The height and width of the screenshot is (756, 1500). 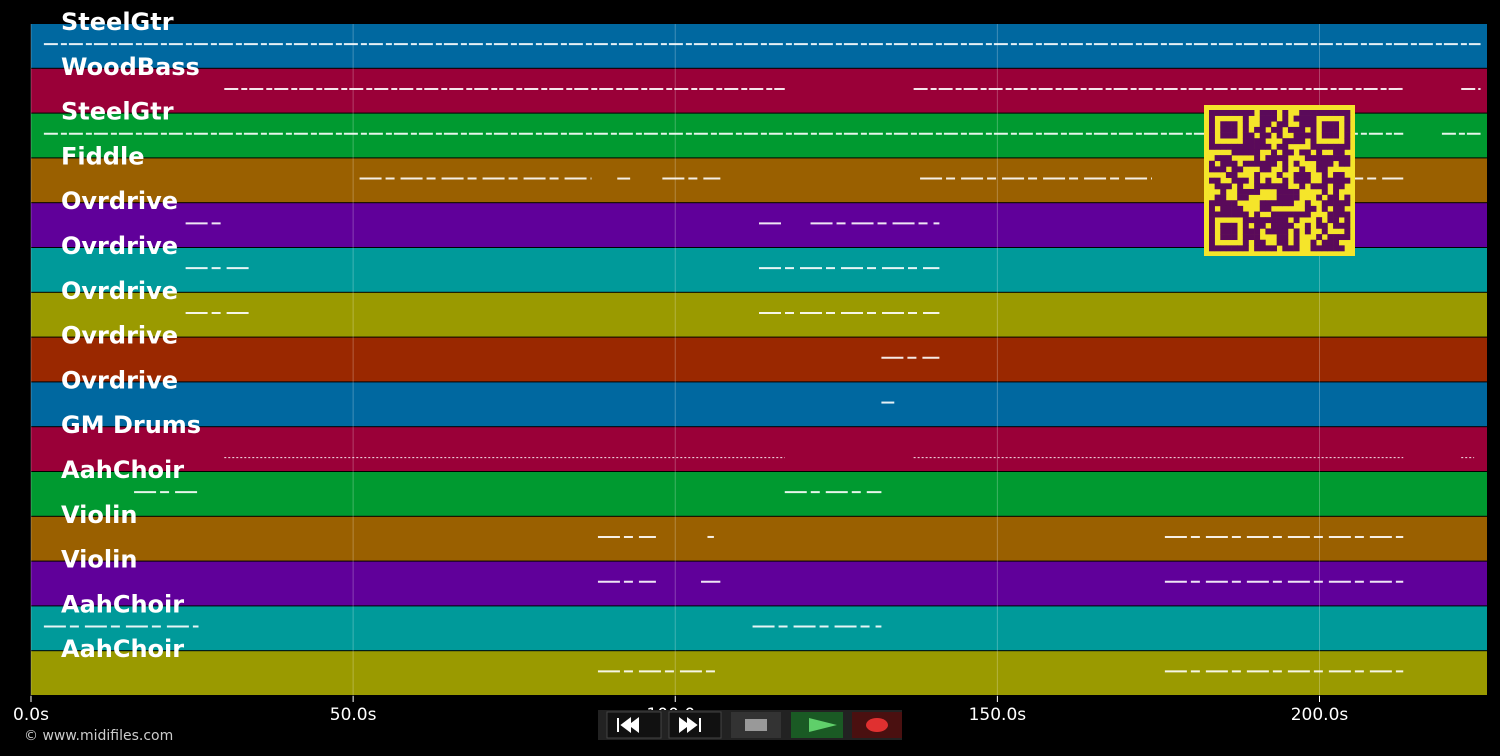 What do you see at coordinates (131, 425) in the screenshot?
I see `track-name: GM Drums` at bounding box center [131, 425].